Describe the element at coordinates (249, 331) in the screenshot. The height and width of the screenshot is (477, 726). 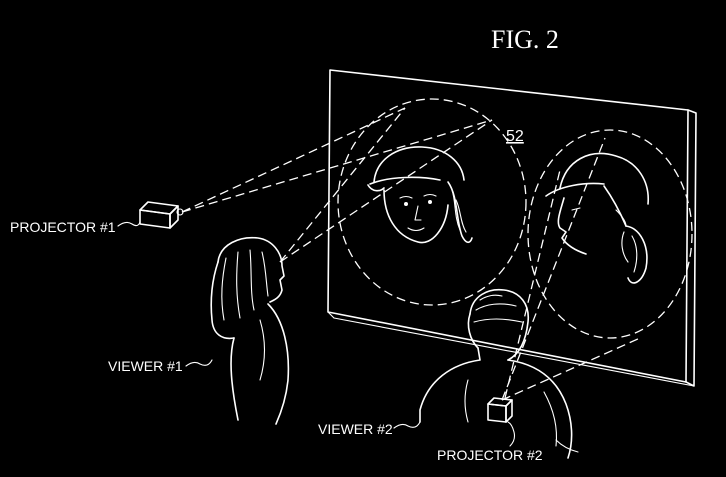
I see `viewer1-figure` at that location.